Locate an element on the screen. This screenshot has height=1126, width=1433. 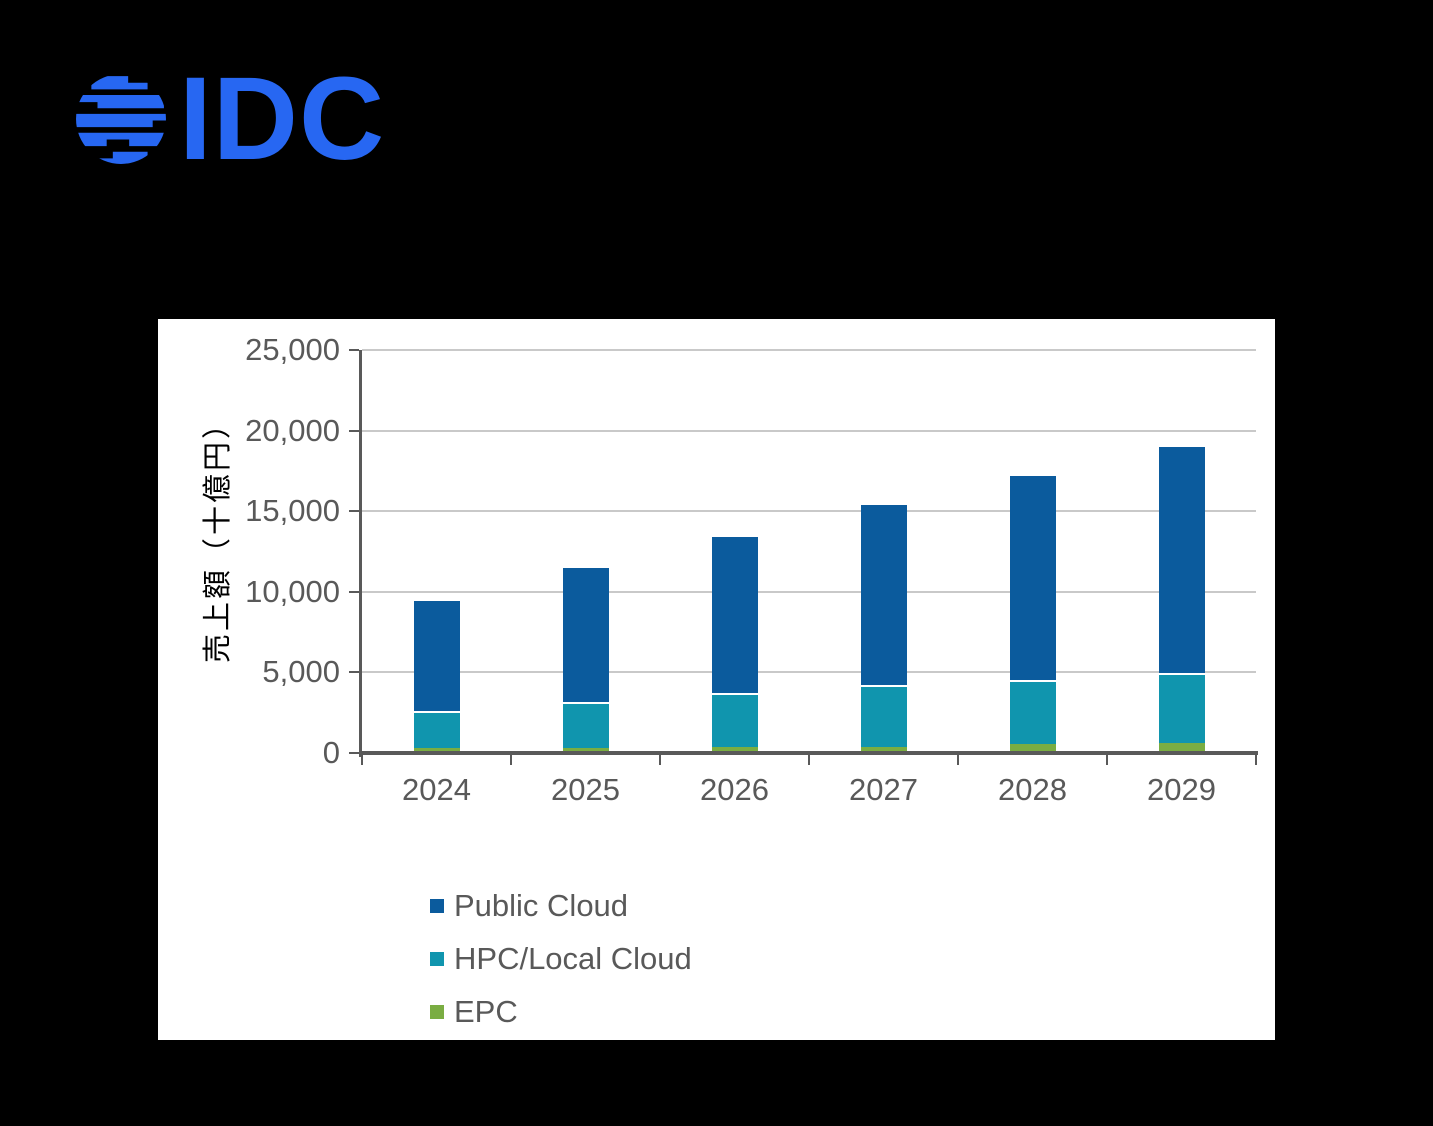
y-tick-label-5-000: 5,000 is located at coordinates (301, 672).